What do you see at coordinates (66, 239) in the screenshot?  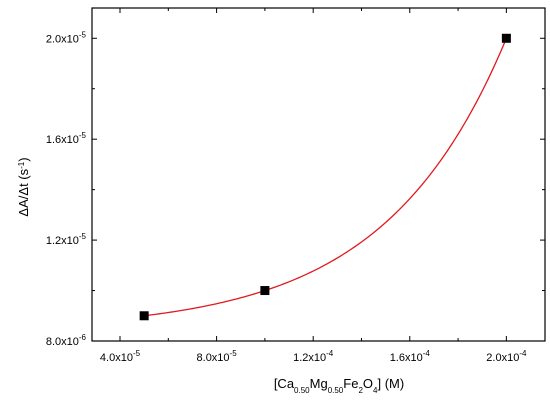 I see `y-tick-label: 1.2x10⁻⁵` at bounding box center [66, 239].